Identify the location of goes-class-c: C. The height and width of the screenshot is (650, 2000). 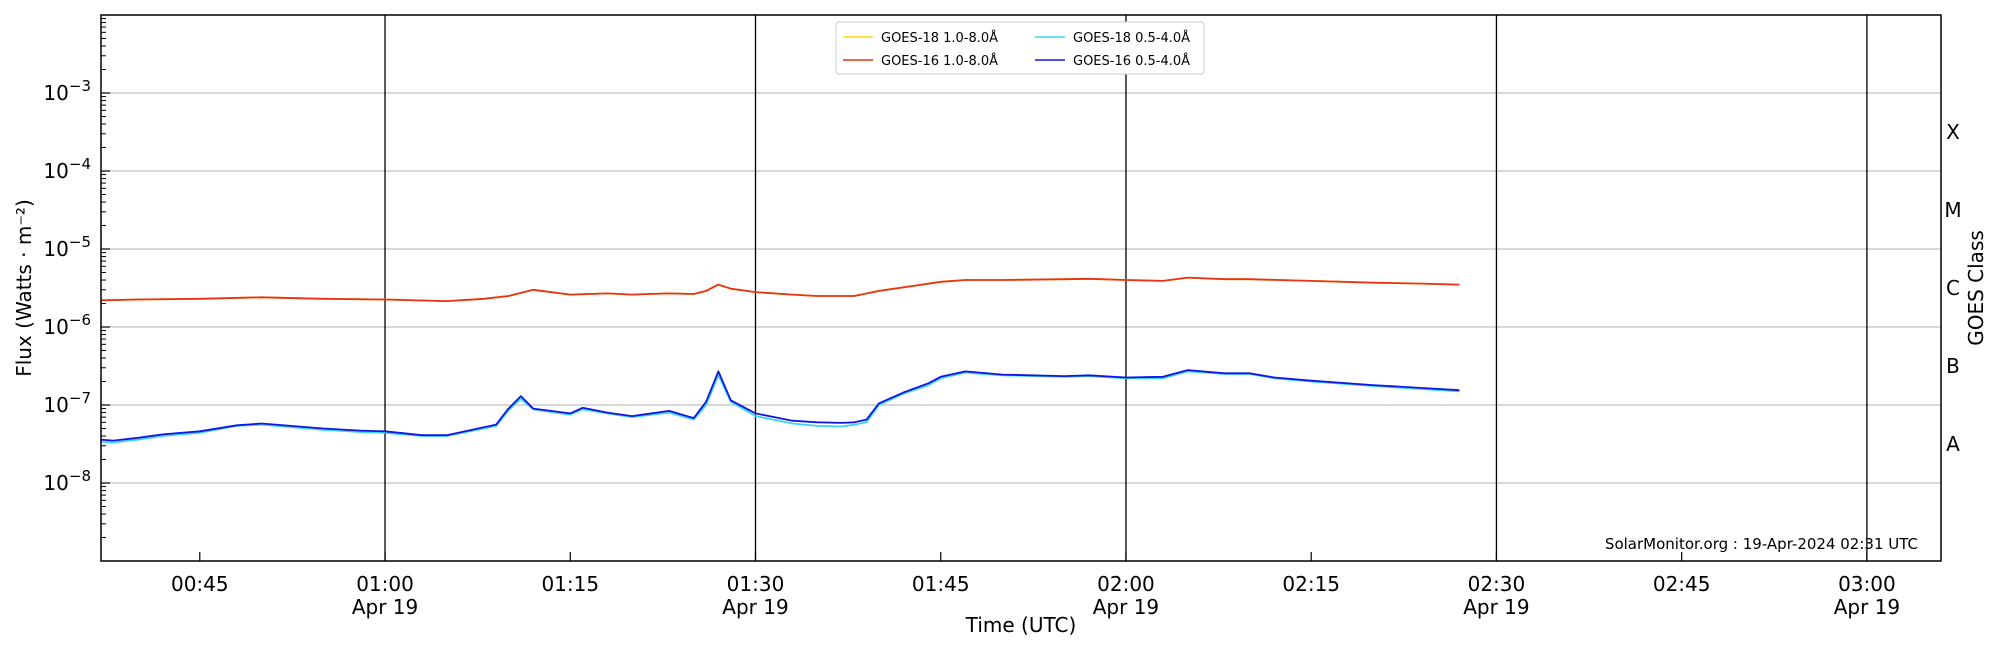
(1953, 288).